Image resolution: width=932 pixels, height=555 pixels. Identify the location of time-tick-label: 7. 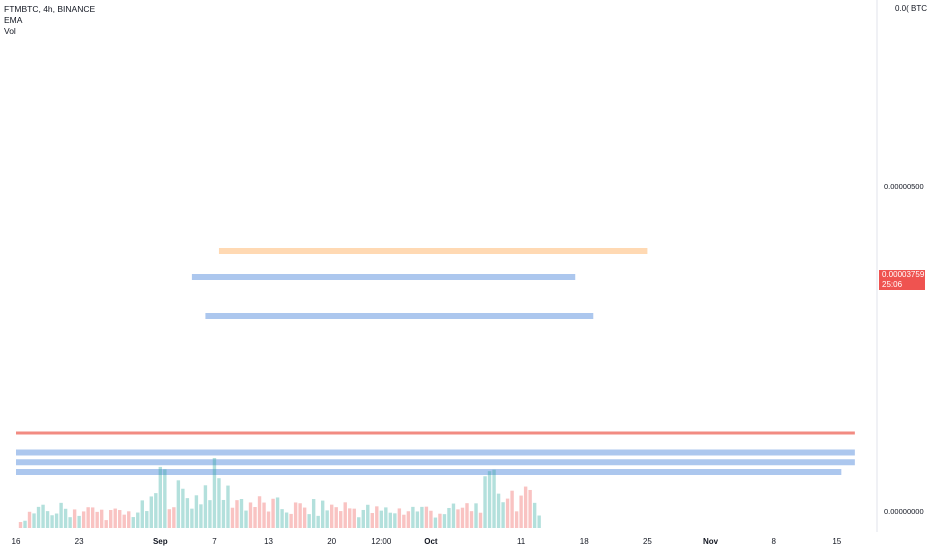
(214, 541).